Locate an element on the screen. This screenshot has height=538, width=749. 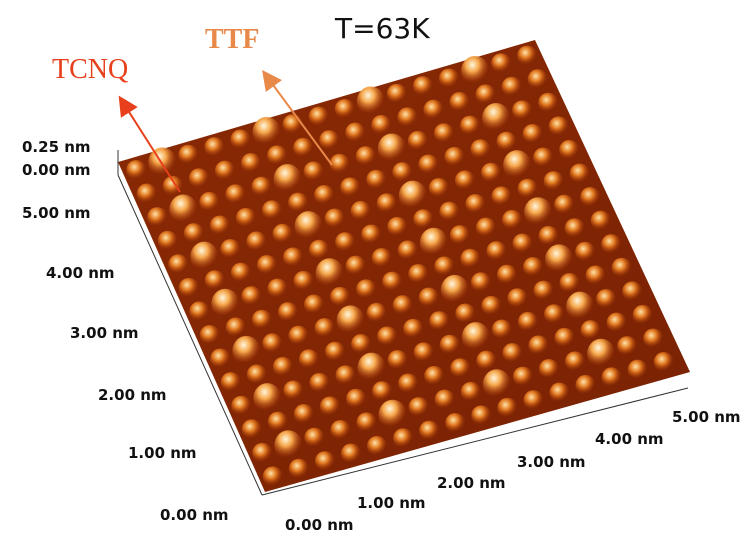
tcnq-arrow is located at coordinates (149, 144).